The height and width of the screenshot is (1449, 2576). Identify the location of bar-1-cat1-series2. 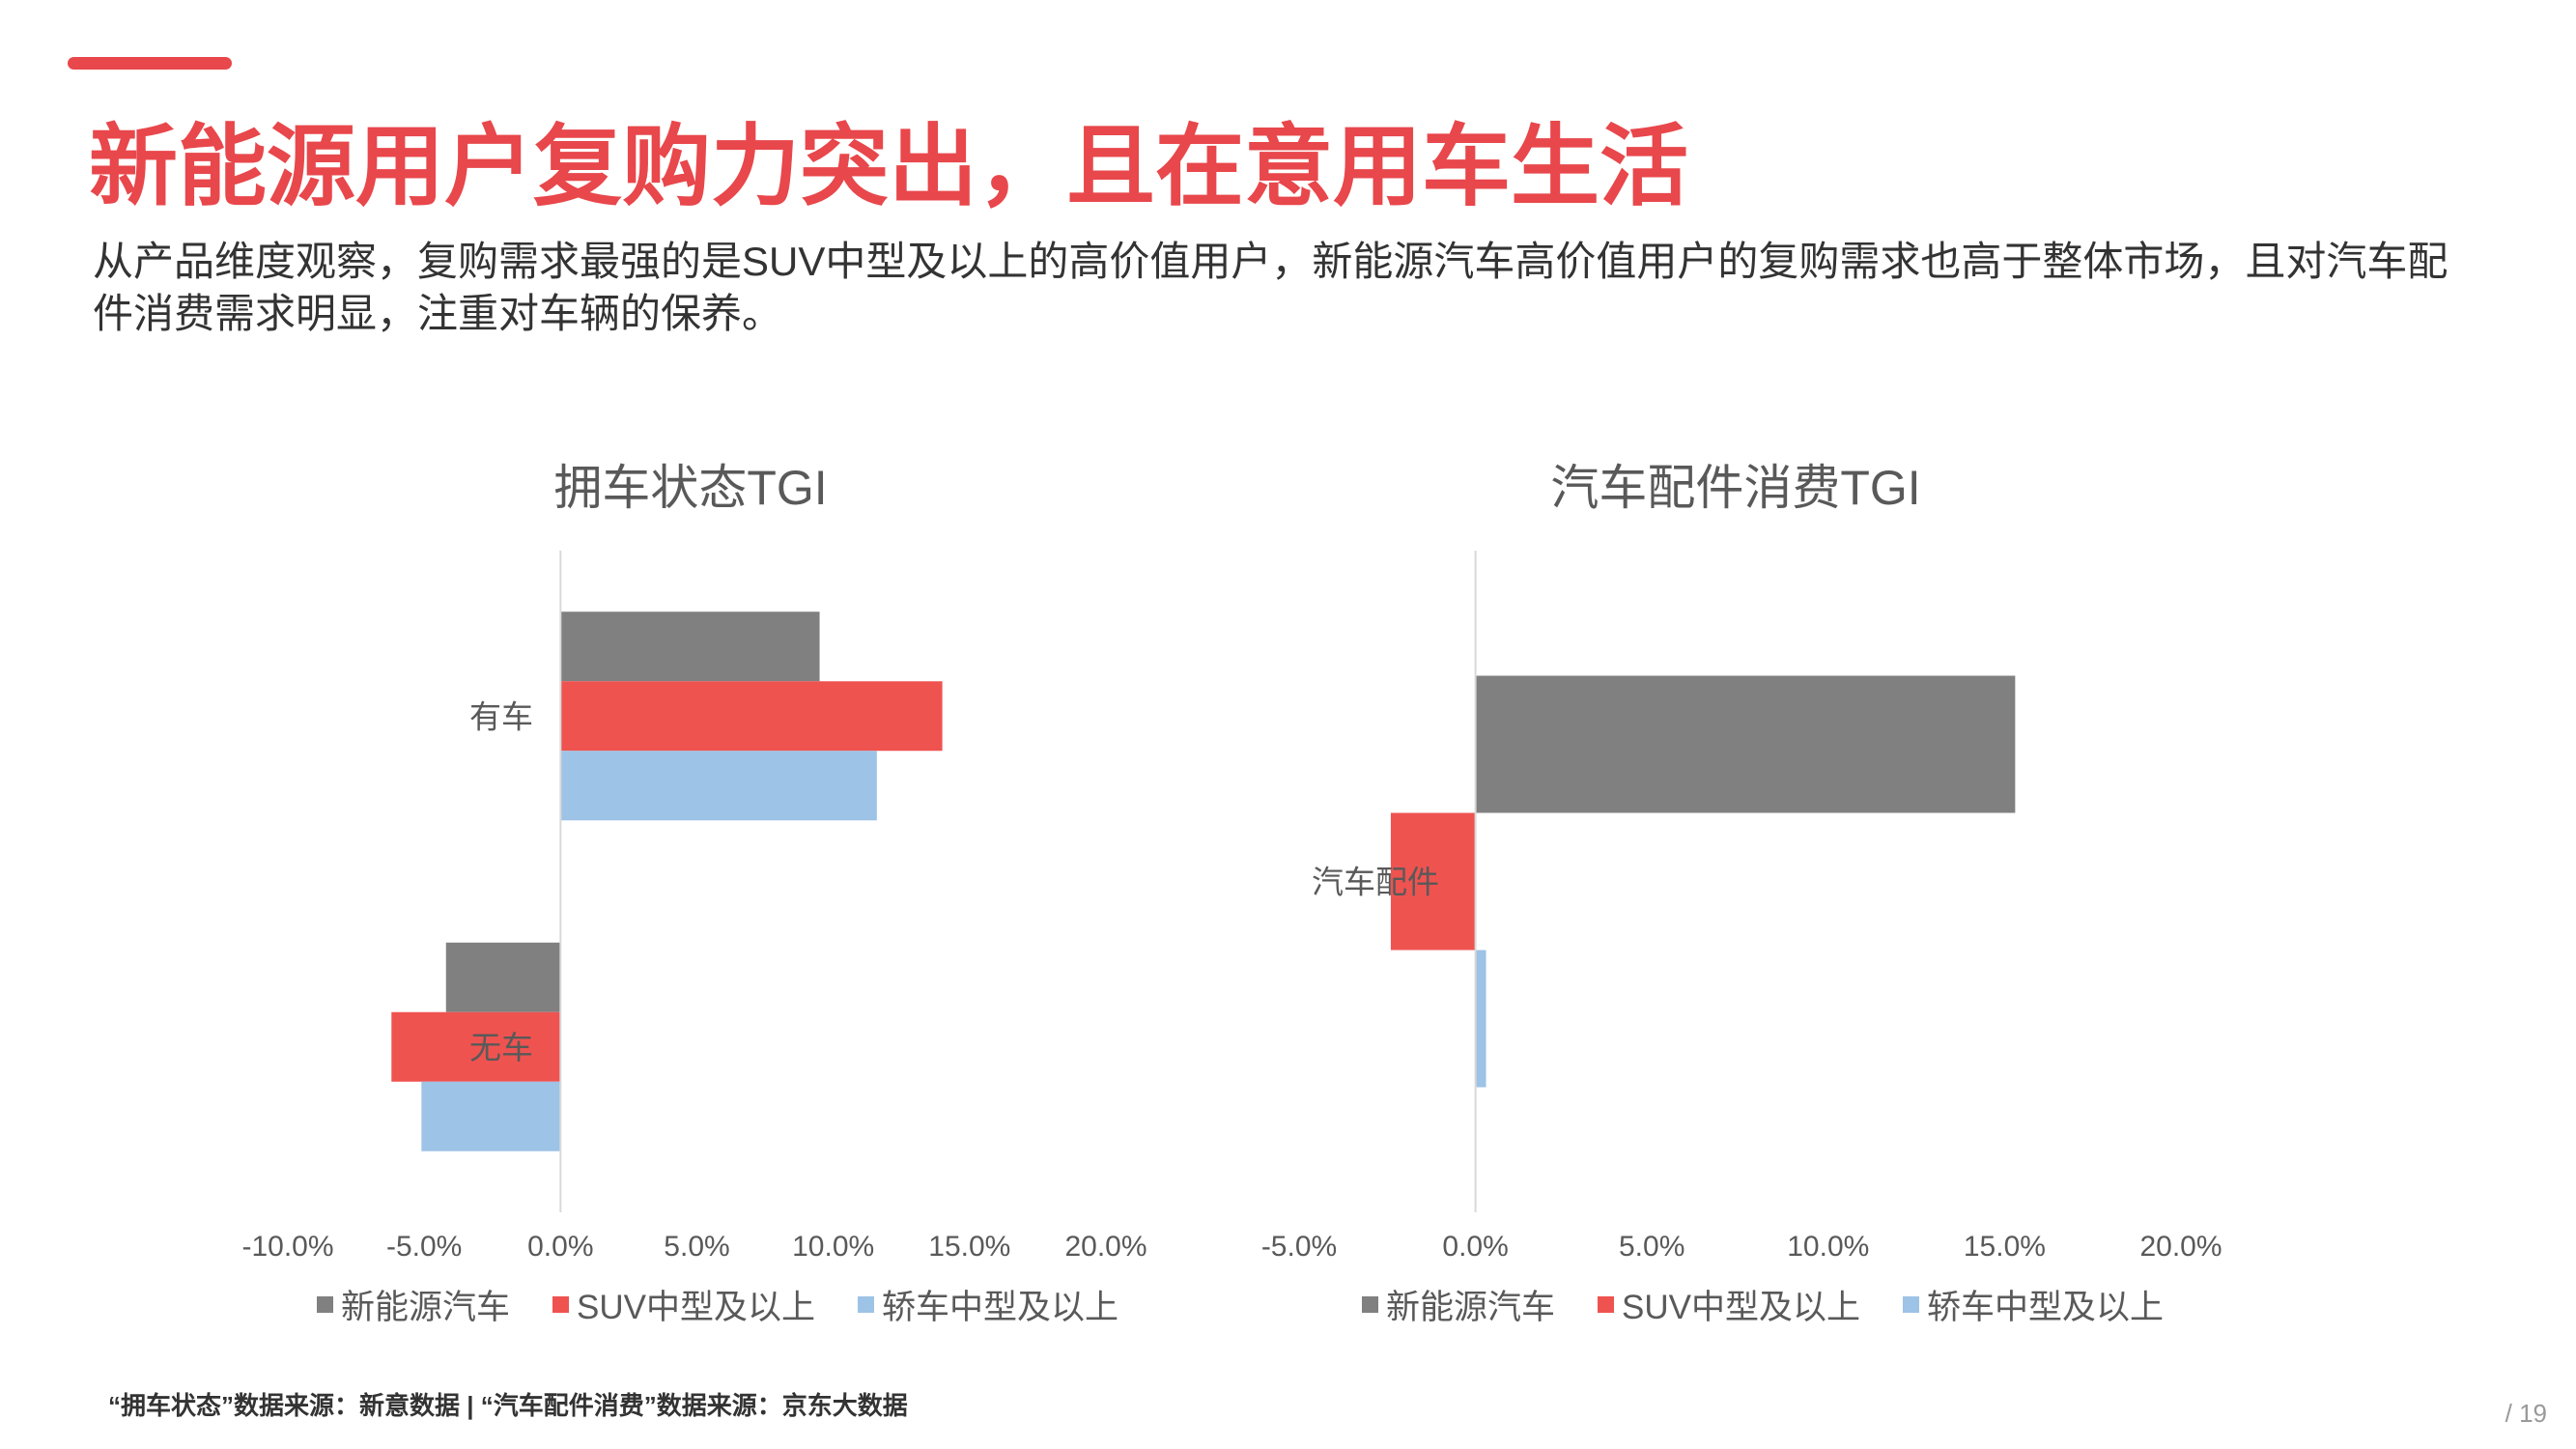
(491, 1116).